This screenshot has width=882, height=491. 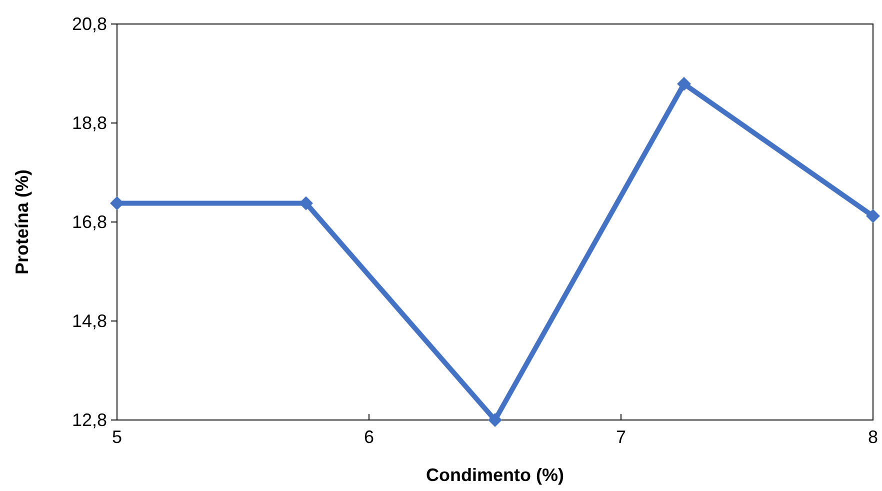 I want to click on y-tick-label: 20,8, so click(x=89, y=24).